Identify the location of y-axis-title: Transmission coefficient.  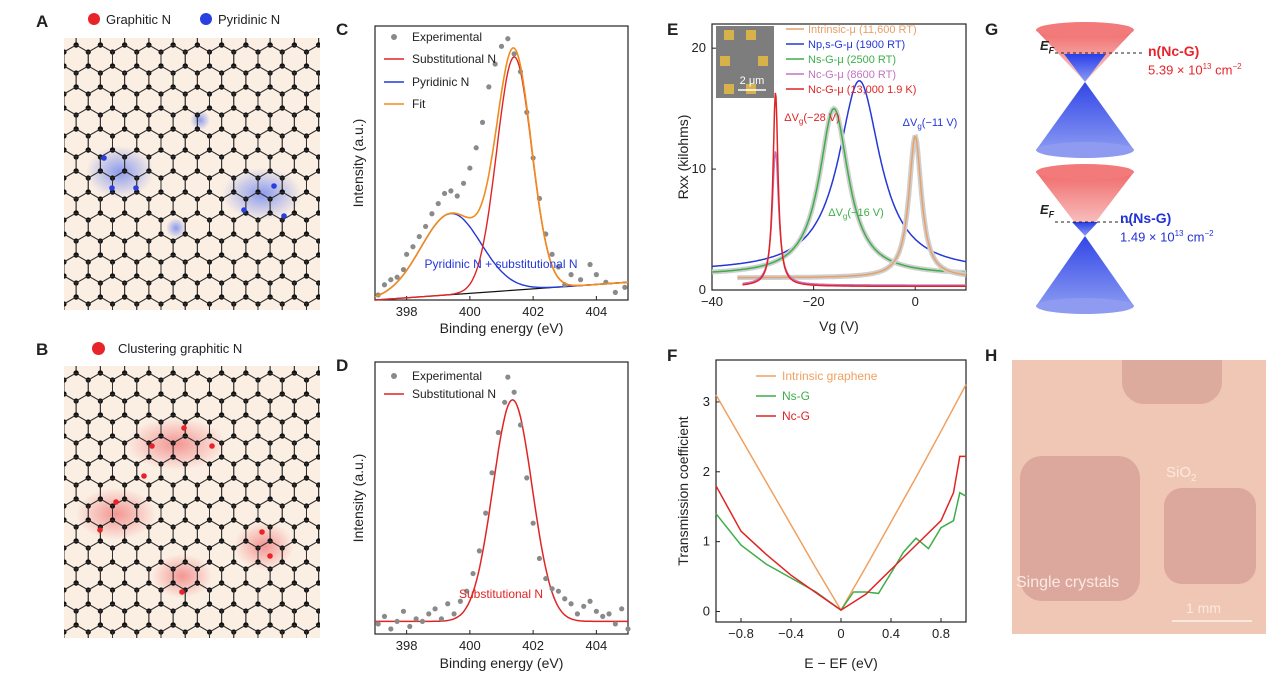
(683, 491).